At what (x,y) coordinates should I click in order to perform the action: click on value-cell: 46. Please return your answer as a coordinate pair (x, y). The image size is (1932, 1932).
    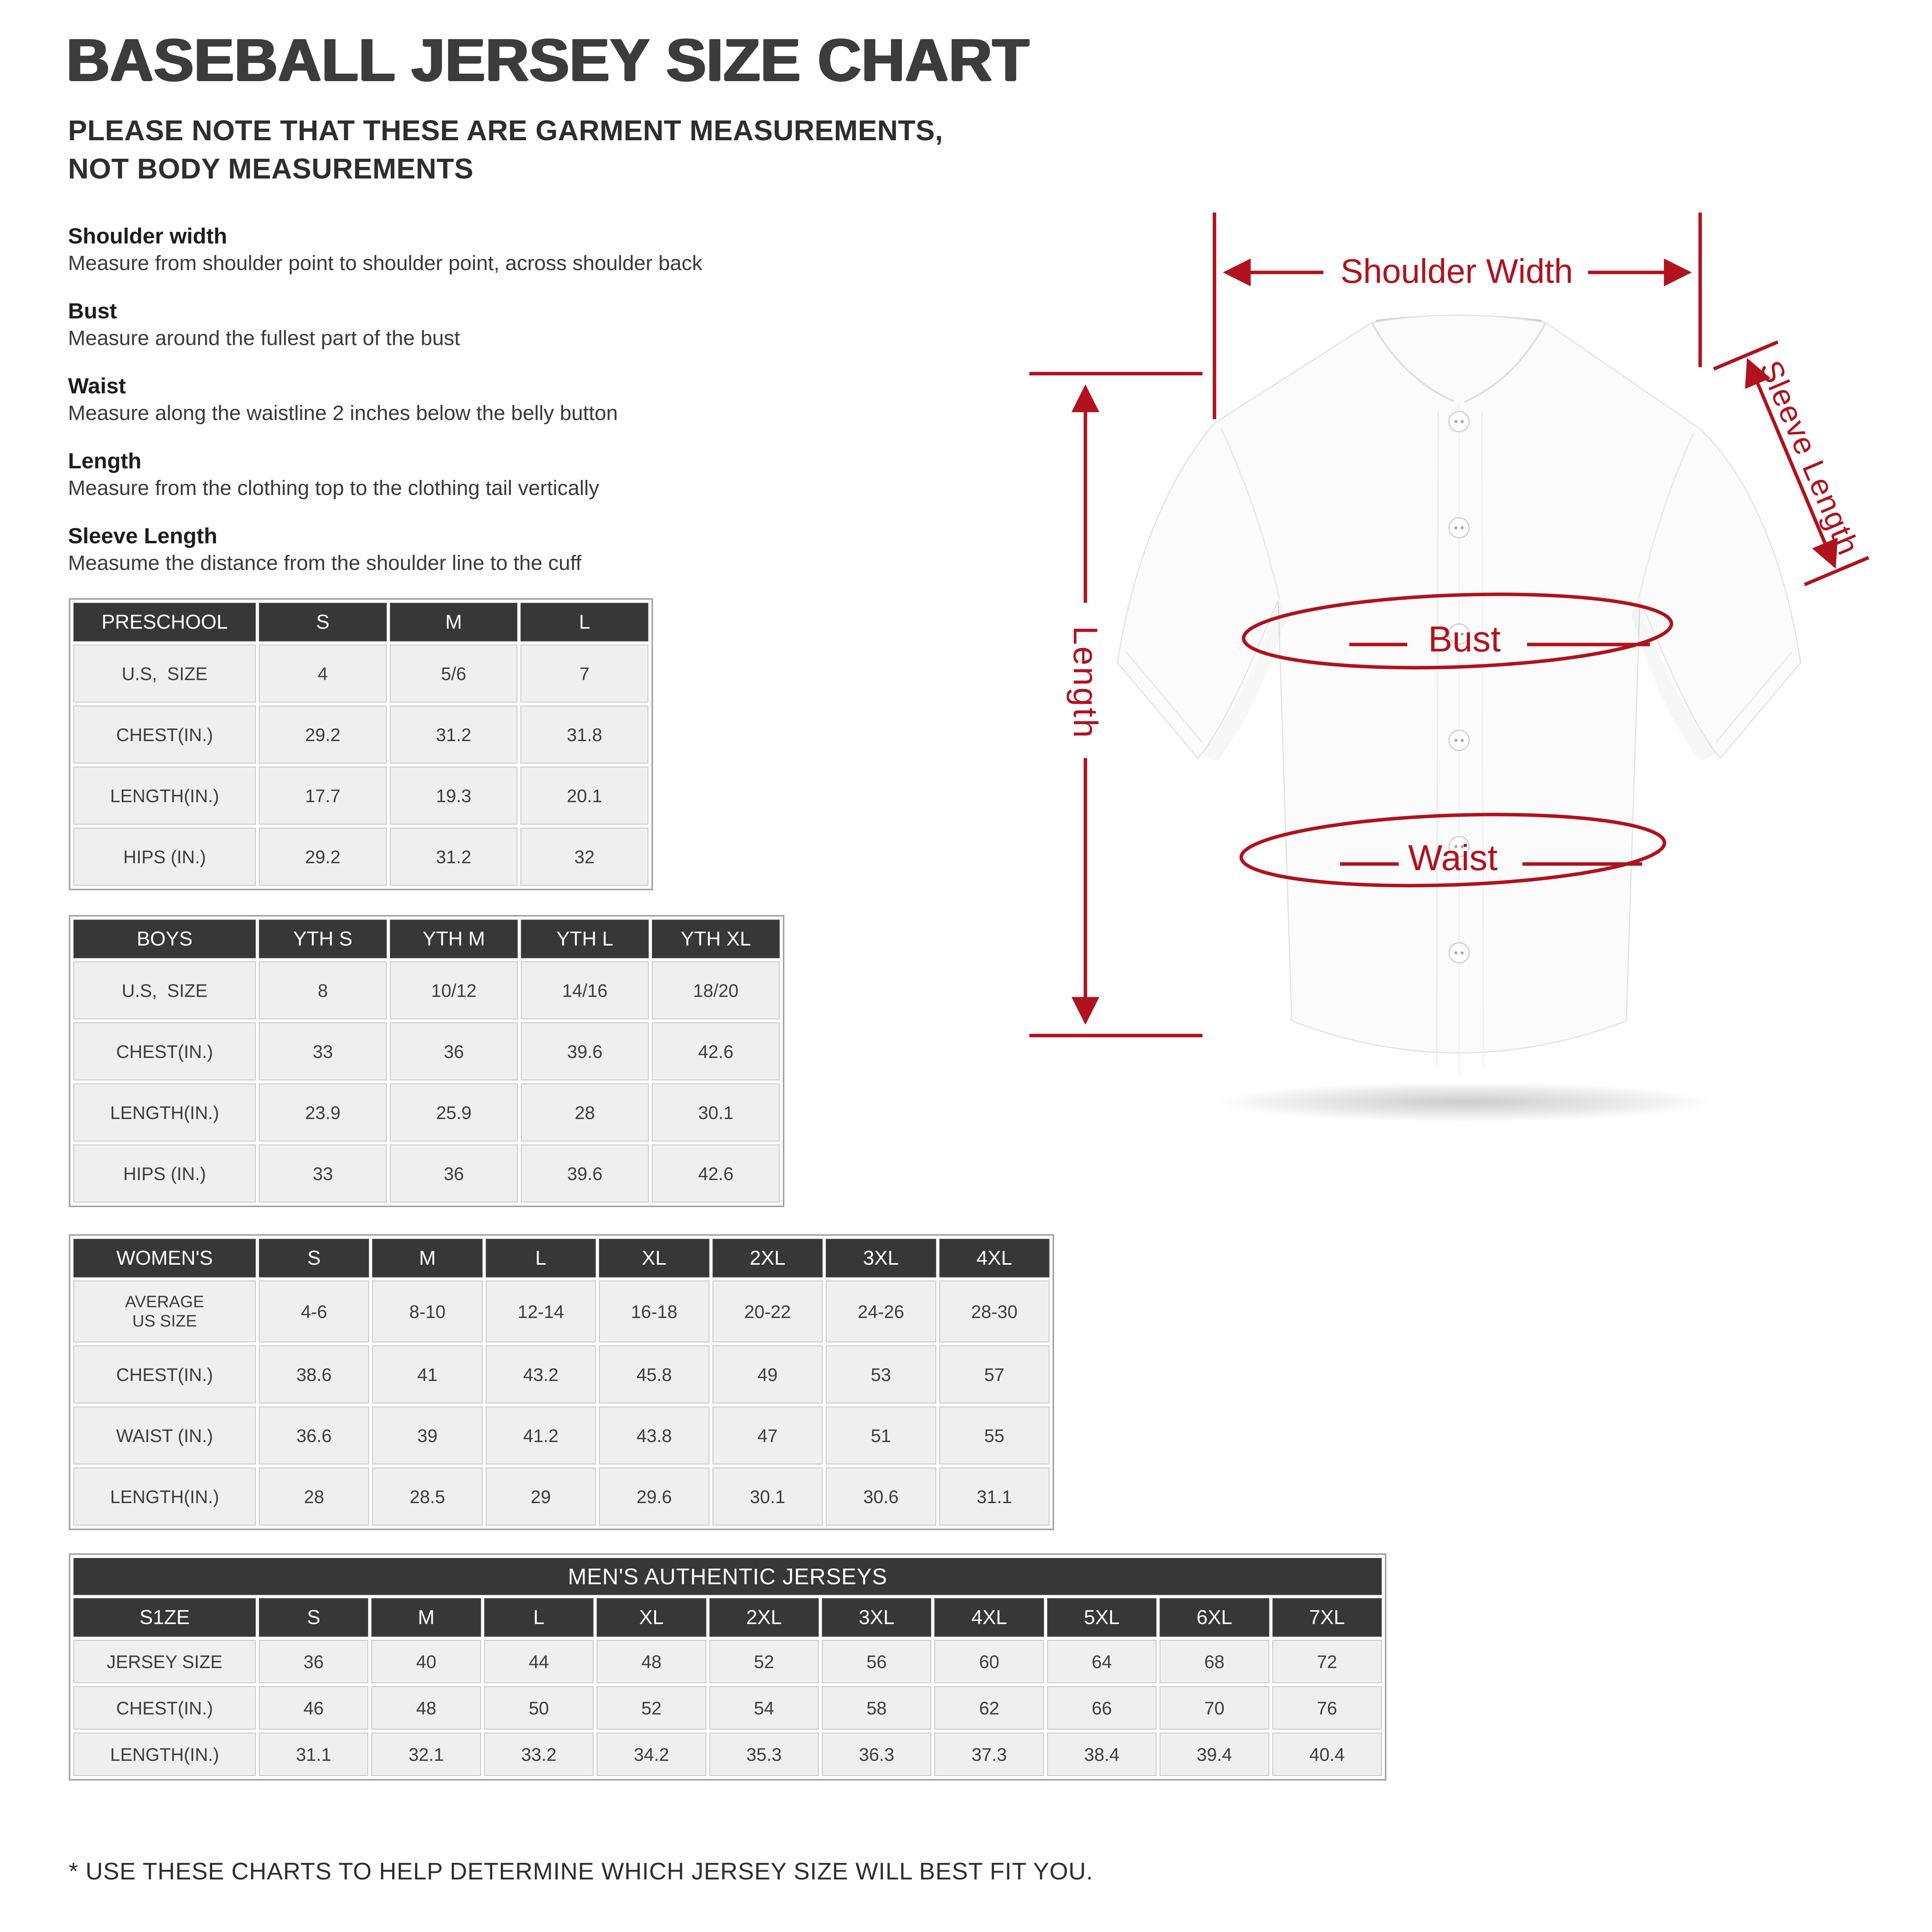
    Looking at the image, I should click on (314, 1708).